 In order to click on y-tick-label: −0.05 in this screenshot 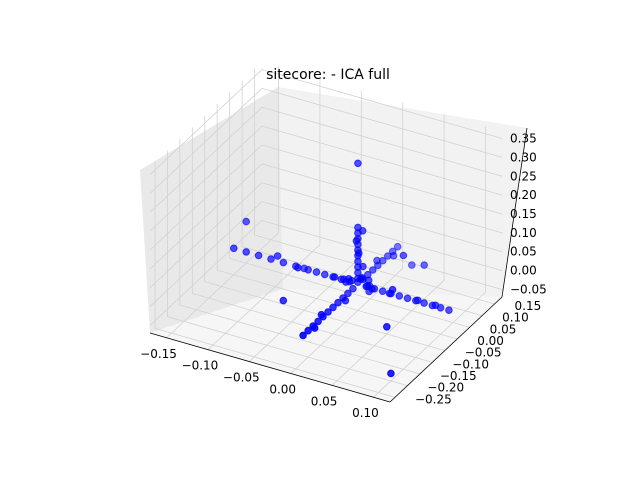, I will do `click(483, 353)`.